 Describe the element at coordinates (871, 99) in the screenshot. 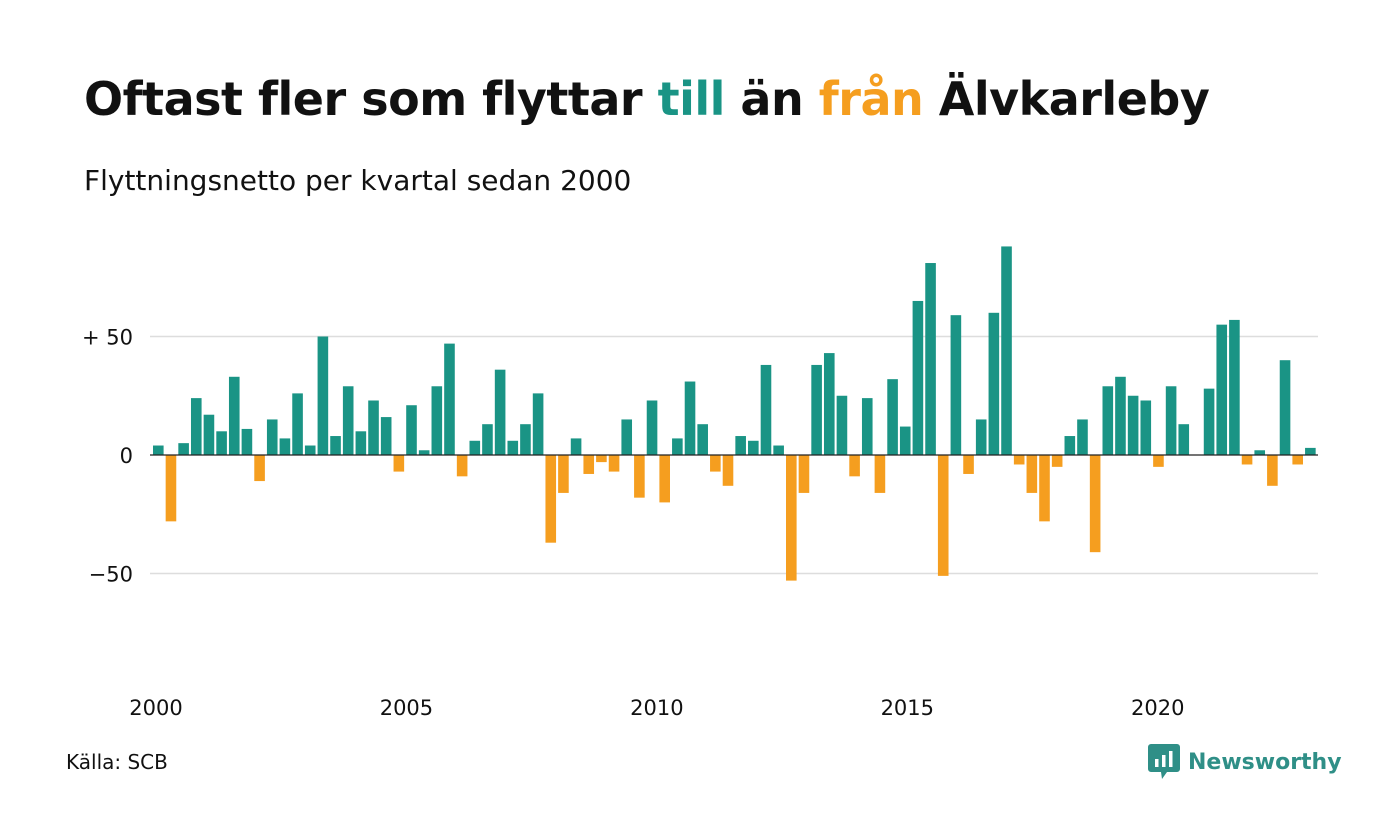

I see `title-part-fran: från` at that location.